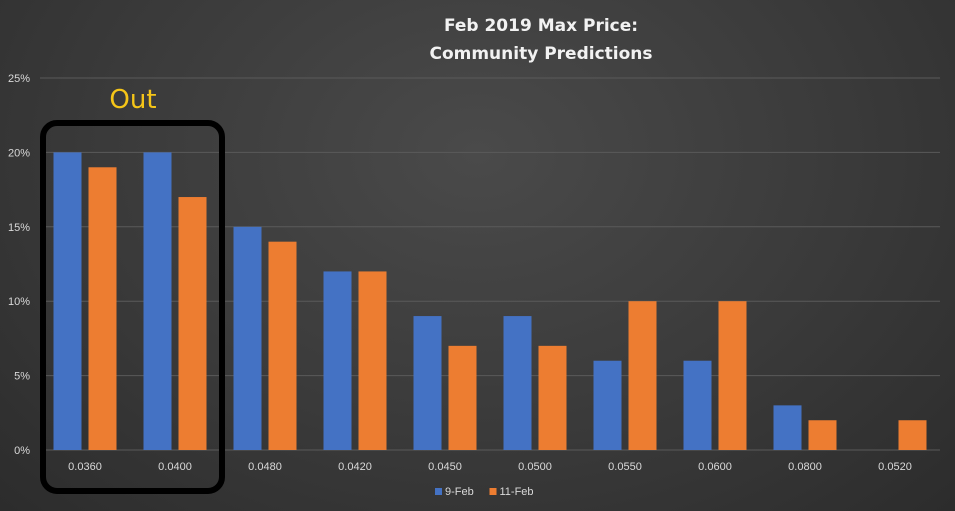 This screenshot has width=955, height=511. Describe the element at coordinates (459, 492) in the screenshot. I see `legend-label: 9-Feb` at that location.